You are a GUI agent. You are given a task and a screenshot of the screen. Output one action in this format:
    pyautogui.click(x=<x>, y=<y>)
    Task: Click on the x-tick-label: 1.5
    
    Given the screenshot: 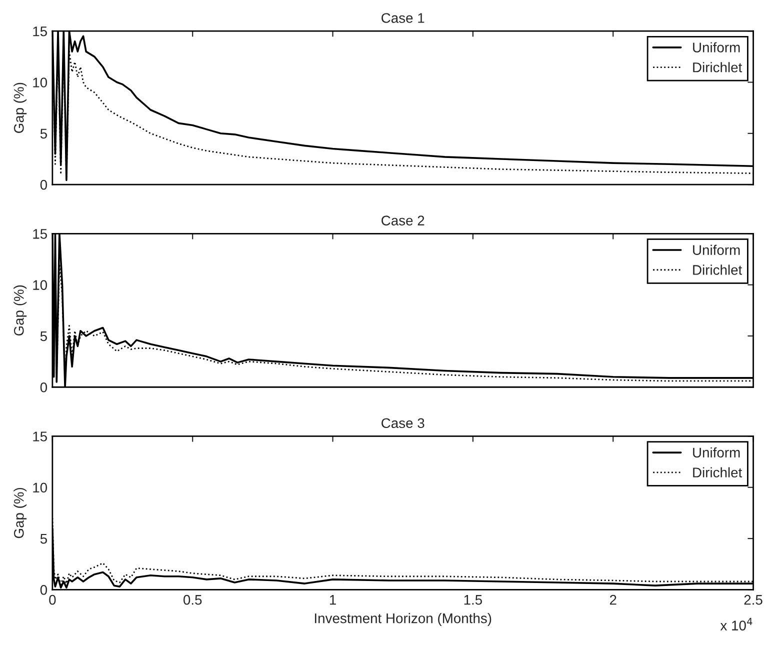 What is the action you would take?
    pyautogui.click(x=473, y=600)
    